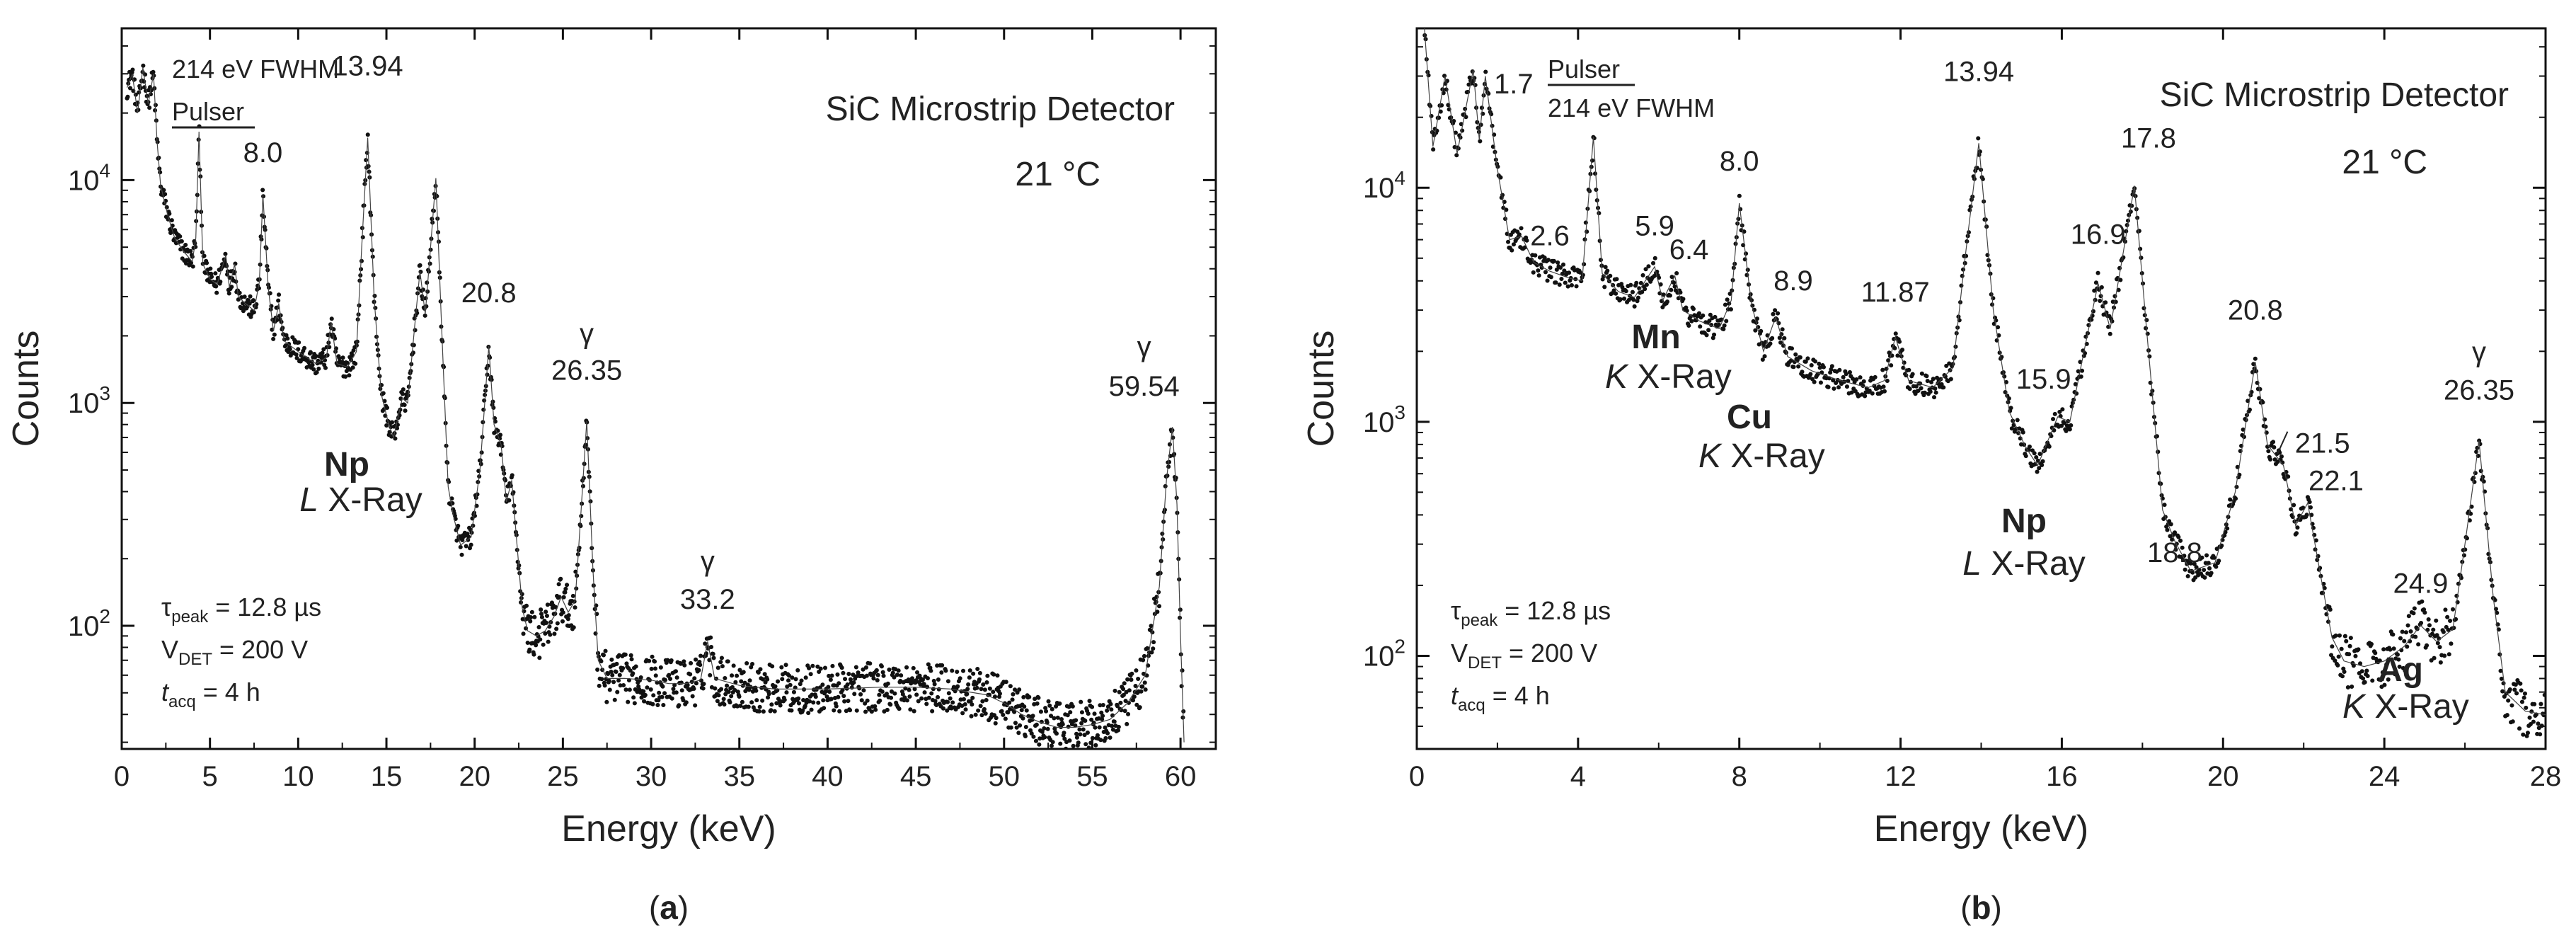  What do you see at coordinates (1762, 456) in the screenshot?
I see `cu-line-label: K X-Ray` at bounding box center [1762, 456].